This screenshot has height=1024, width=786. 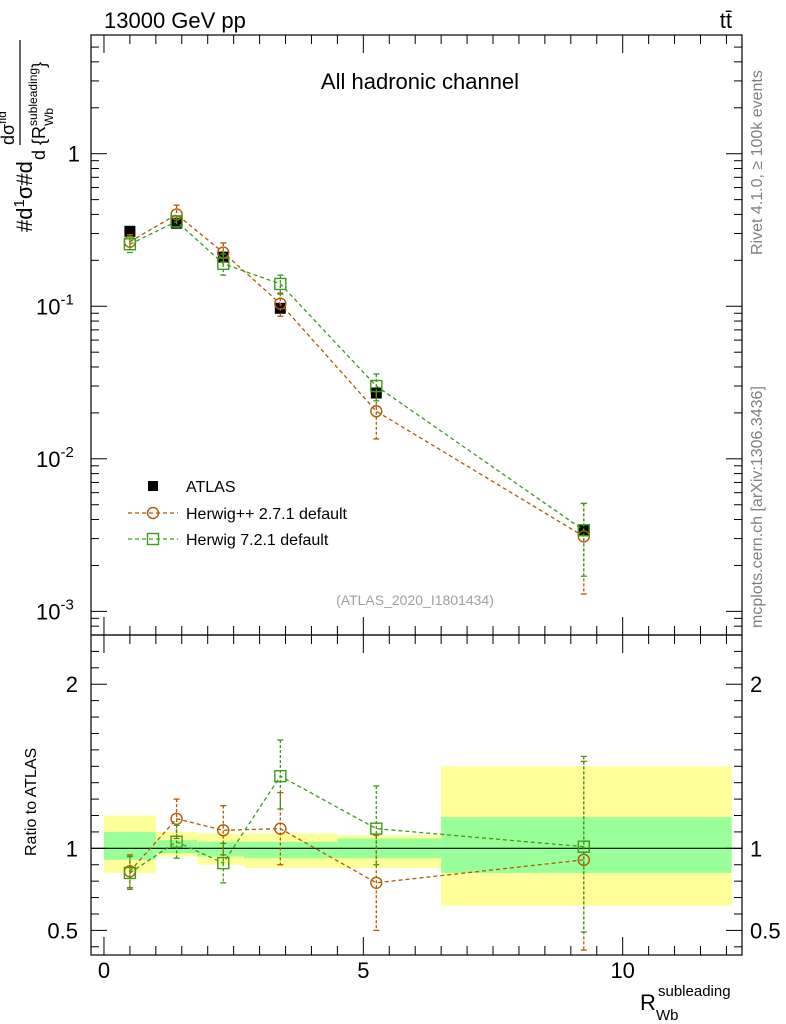 What do you see at coordinates (153, 486) in the screenshot?
I see `legend-marker-atlas` at bounding box center [153, 486].